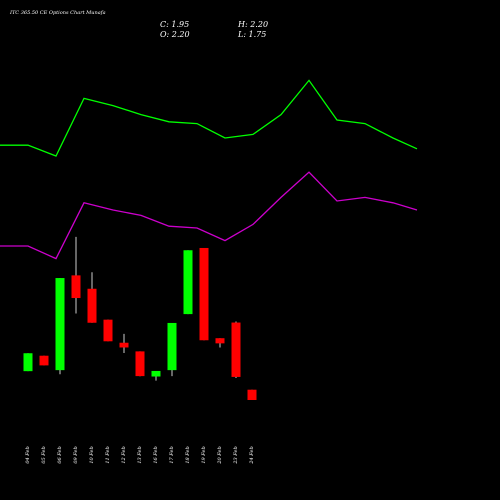 This screenshot has width=500, height=500. I want to click on candle-12-feb, so click(124, 343).